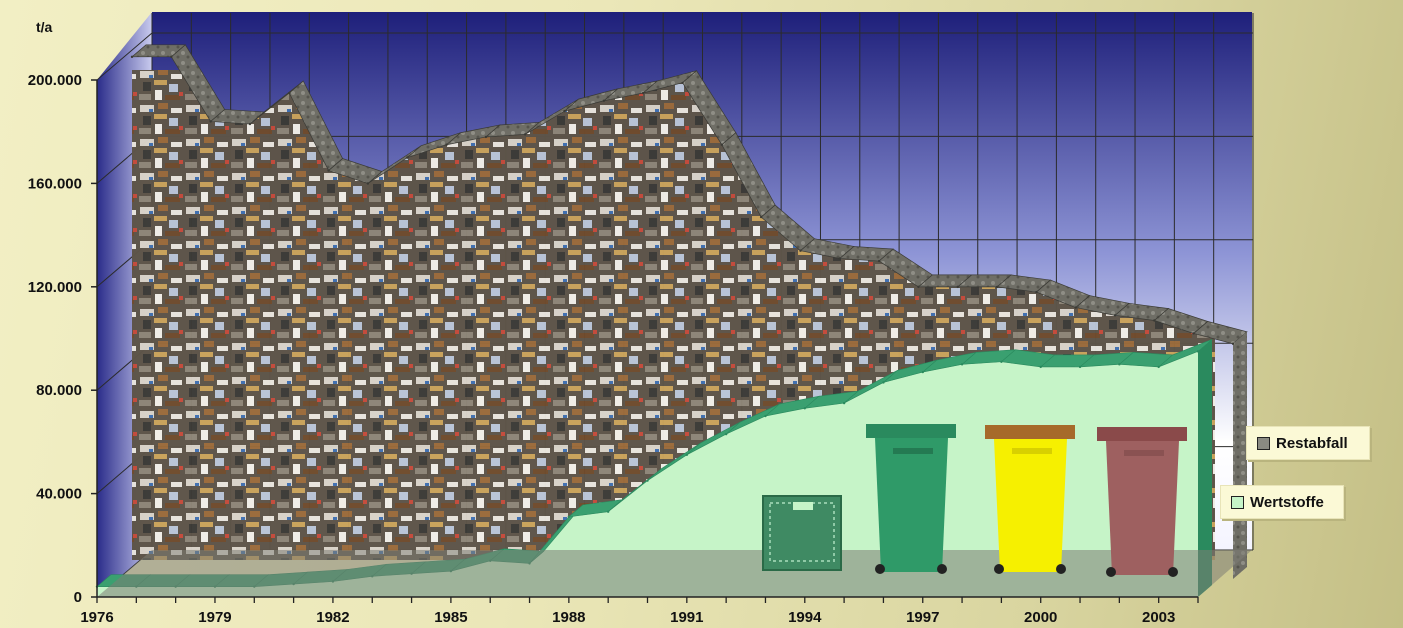  Describe the element at coordinates (687, 455) in the screenshot. I see `point-wertstoffe-1991` at that location.